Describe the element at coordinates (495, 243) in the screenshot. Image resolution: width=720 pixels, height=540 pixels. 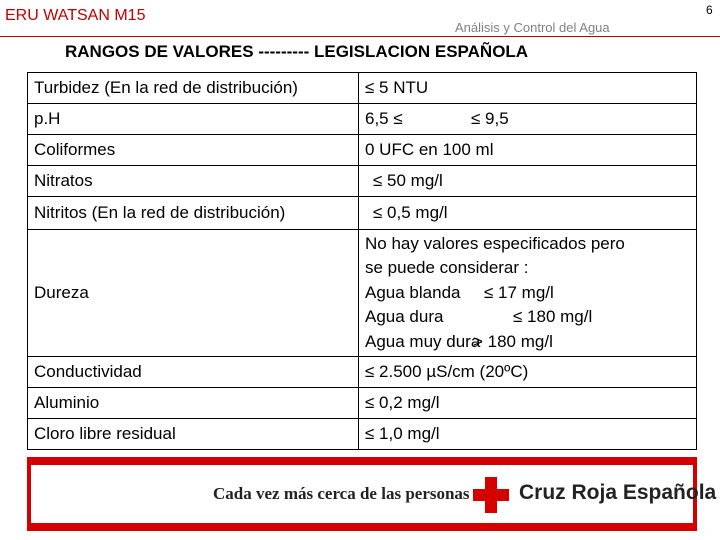
I see `value-segment: No hay valores especificados pero` at that location.